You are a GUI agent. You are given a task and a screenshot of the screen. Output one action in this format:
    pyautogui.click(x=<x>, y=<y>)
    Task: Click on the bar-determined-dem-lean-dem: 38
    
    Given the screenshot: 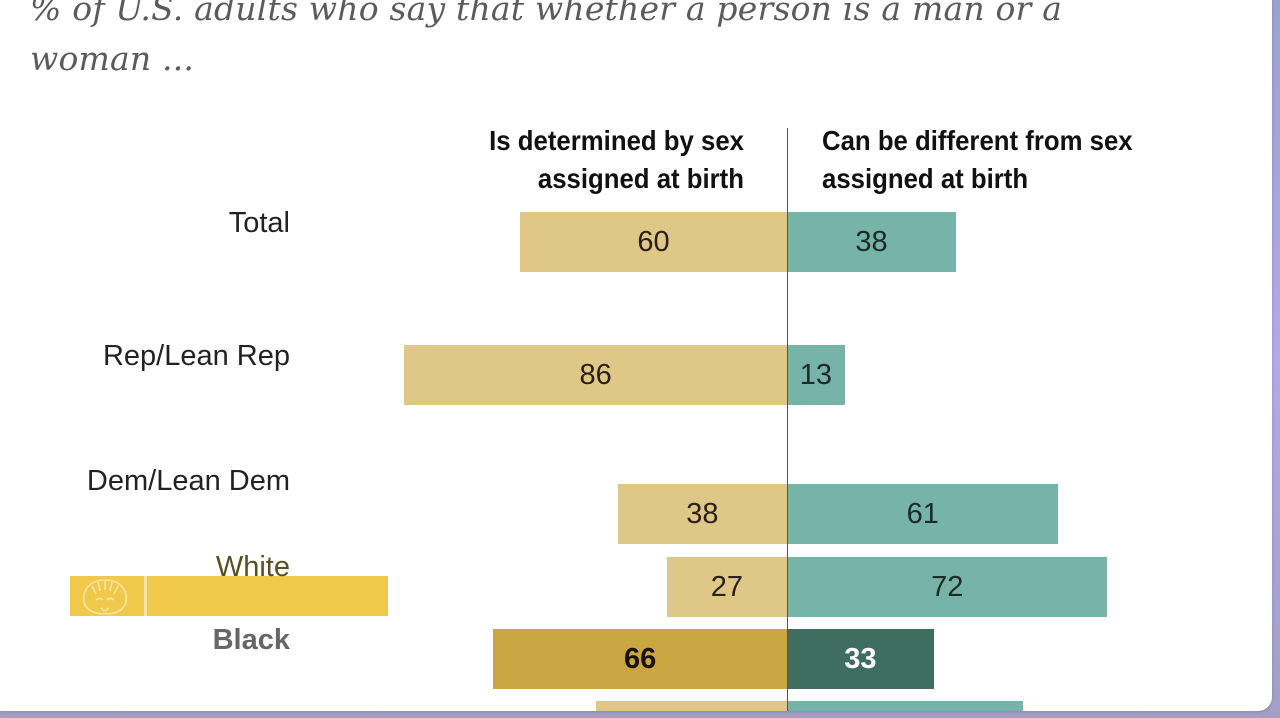 What is the action you would take?
    pyautogui.click(x=702, y=514)
    